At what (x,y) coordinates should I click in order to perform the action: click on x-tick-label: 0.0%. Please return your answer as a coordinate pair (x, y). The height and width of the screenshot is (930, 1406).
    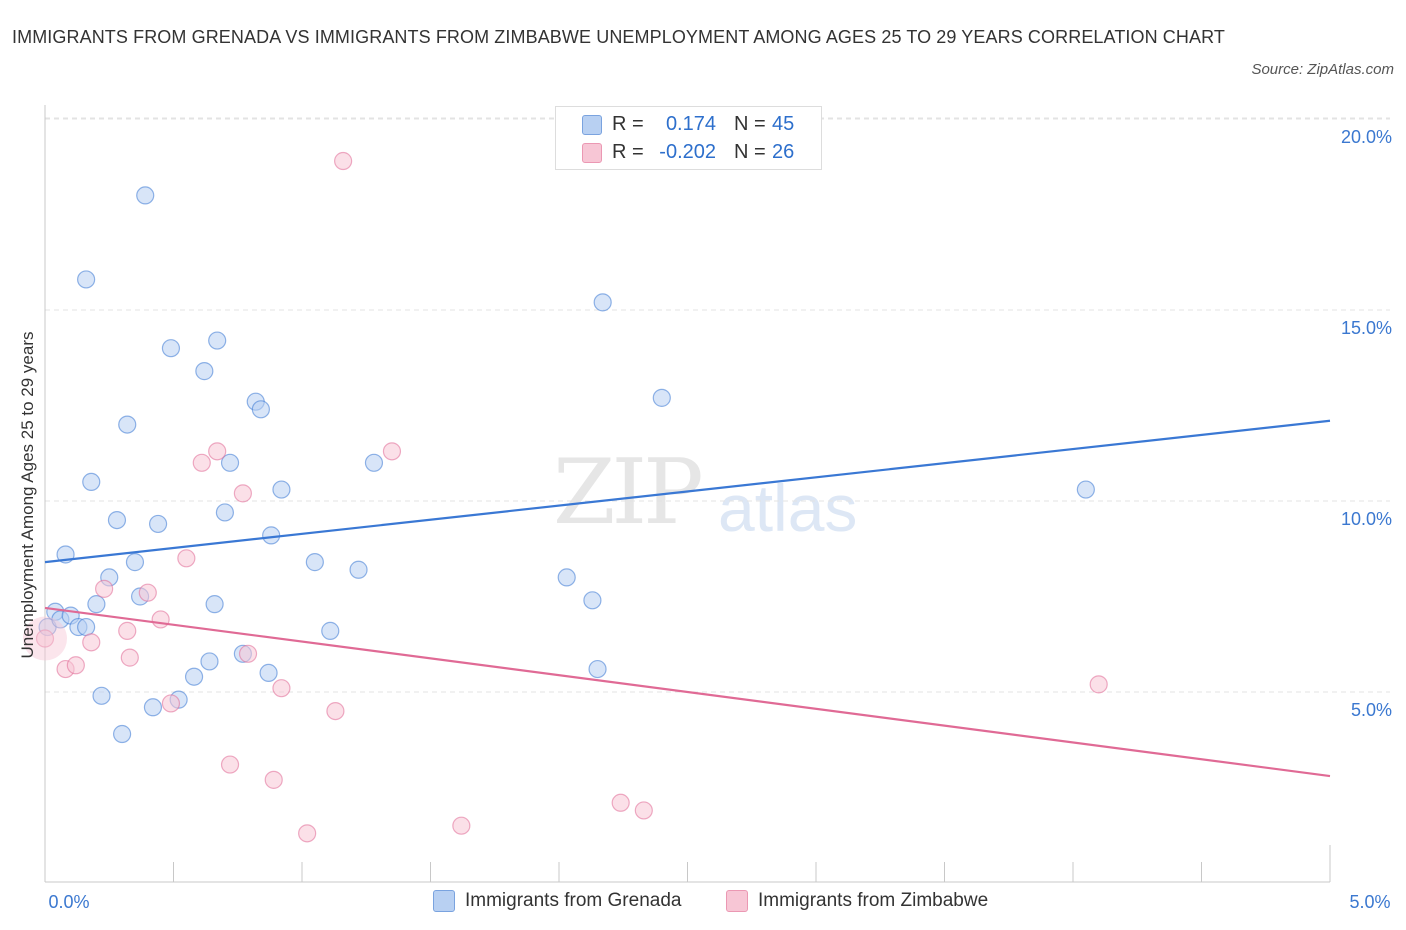
    Looking at the image, I should click on (68, 902).